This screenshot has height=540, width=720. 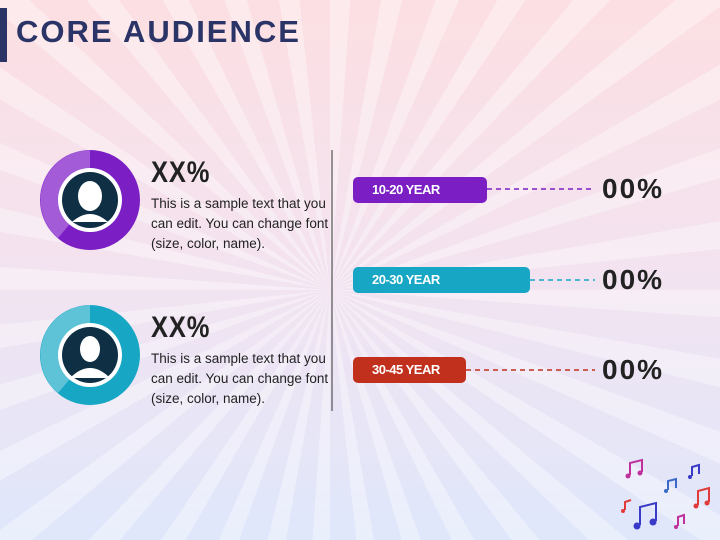 What do you see at coordinates (420, 190) in the screenshot?
I see `age-bar: 10-20 YEAR` at bounding box center [420, 190].